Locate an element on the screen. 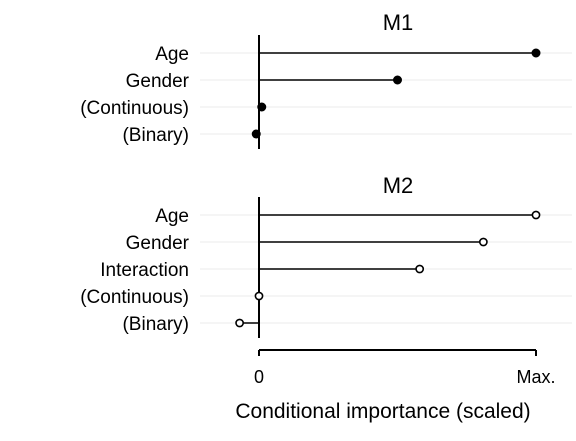 This screenshot has height=441, width=576. category-label: Interaction is located at coordinates (144, 270).